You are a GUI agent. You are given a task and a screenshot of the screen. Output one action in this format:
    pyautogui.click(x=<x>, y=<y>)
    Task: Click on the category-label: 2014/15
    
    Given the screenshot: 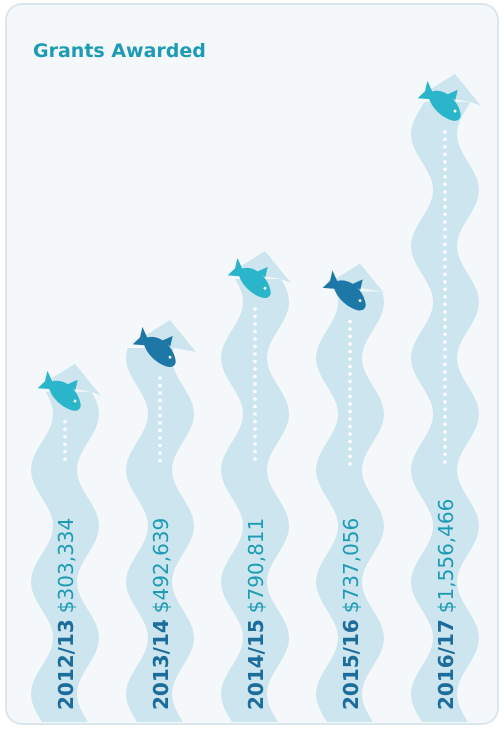 What is the action you would take?
    pyautogui.click(x=256, y=664)
    